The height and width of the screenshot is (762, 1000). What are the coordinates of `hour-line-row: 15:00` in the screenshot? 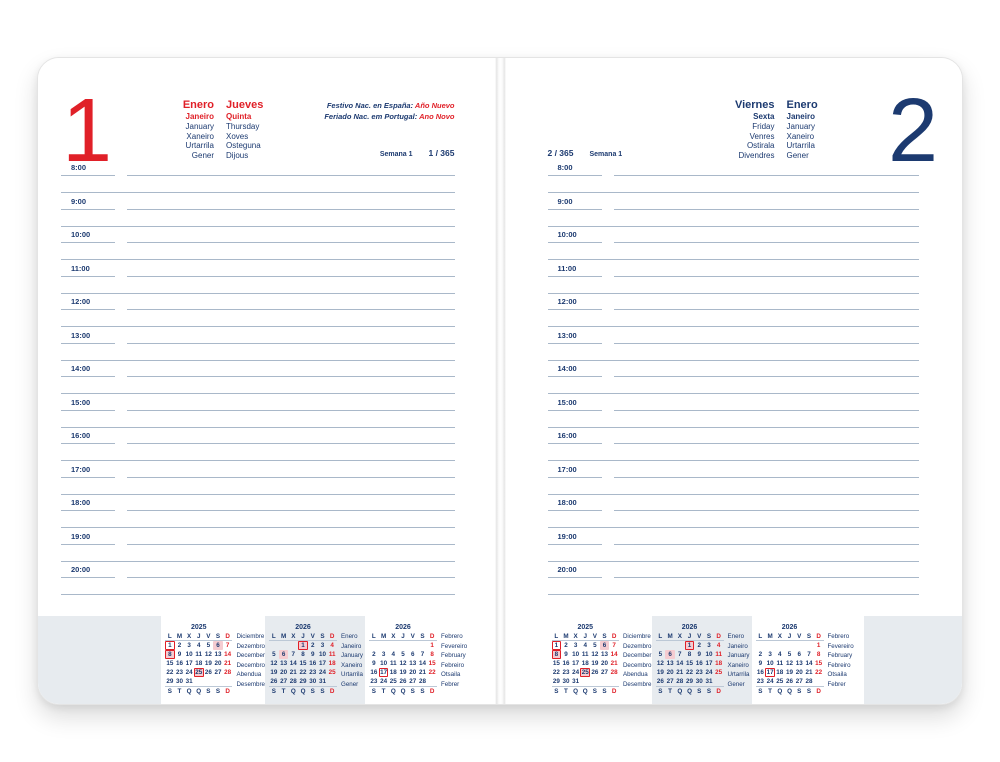 It's located at (733, 404).